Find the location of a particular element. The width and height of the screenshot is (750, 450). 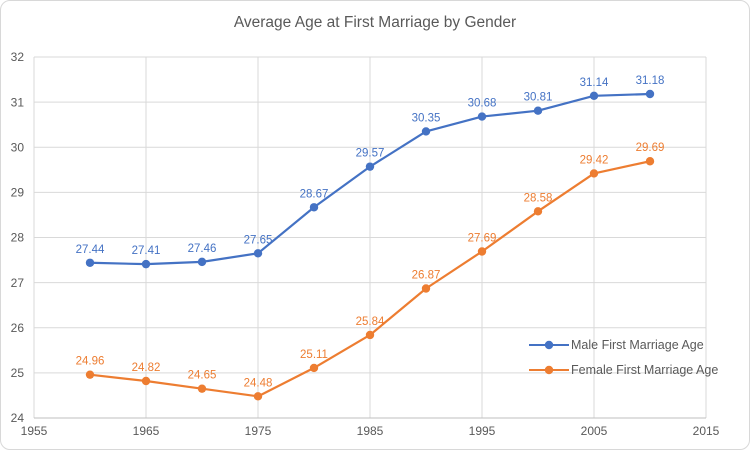

y-axis-tick-label: 30 is located at coordinates (18, 147).